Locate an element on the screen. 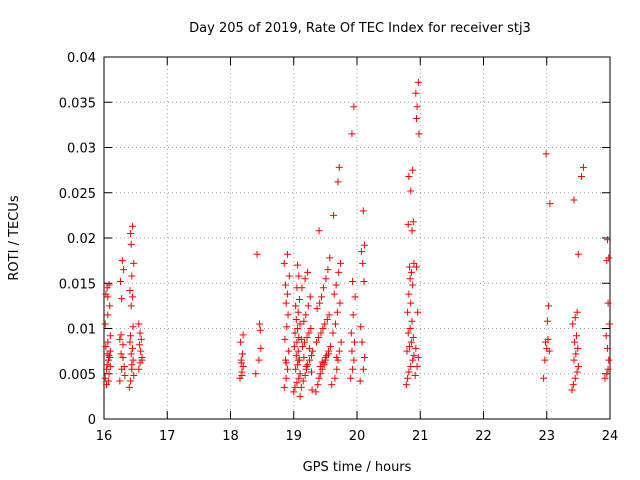 The width and height of the screenshot is (640, 480). x-tick-label: 21 is located at coordinates (420, 436).